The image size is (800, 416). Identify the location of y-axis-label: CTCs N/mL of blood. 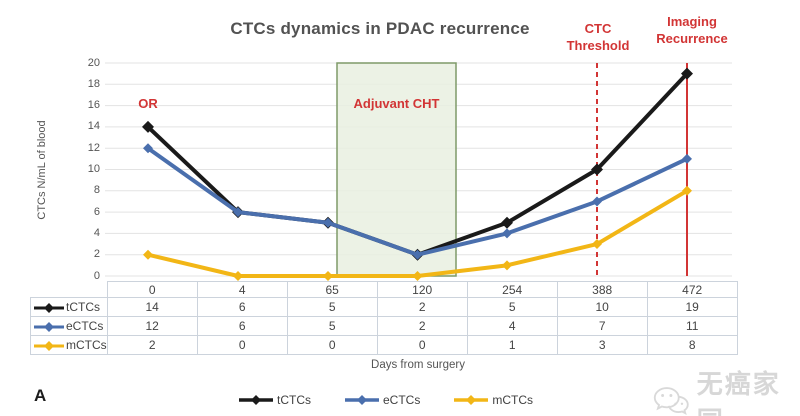
(42, 170).